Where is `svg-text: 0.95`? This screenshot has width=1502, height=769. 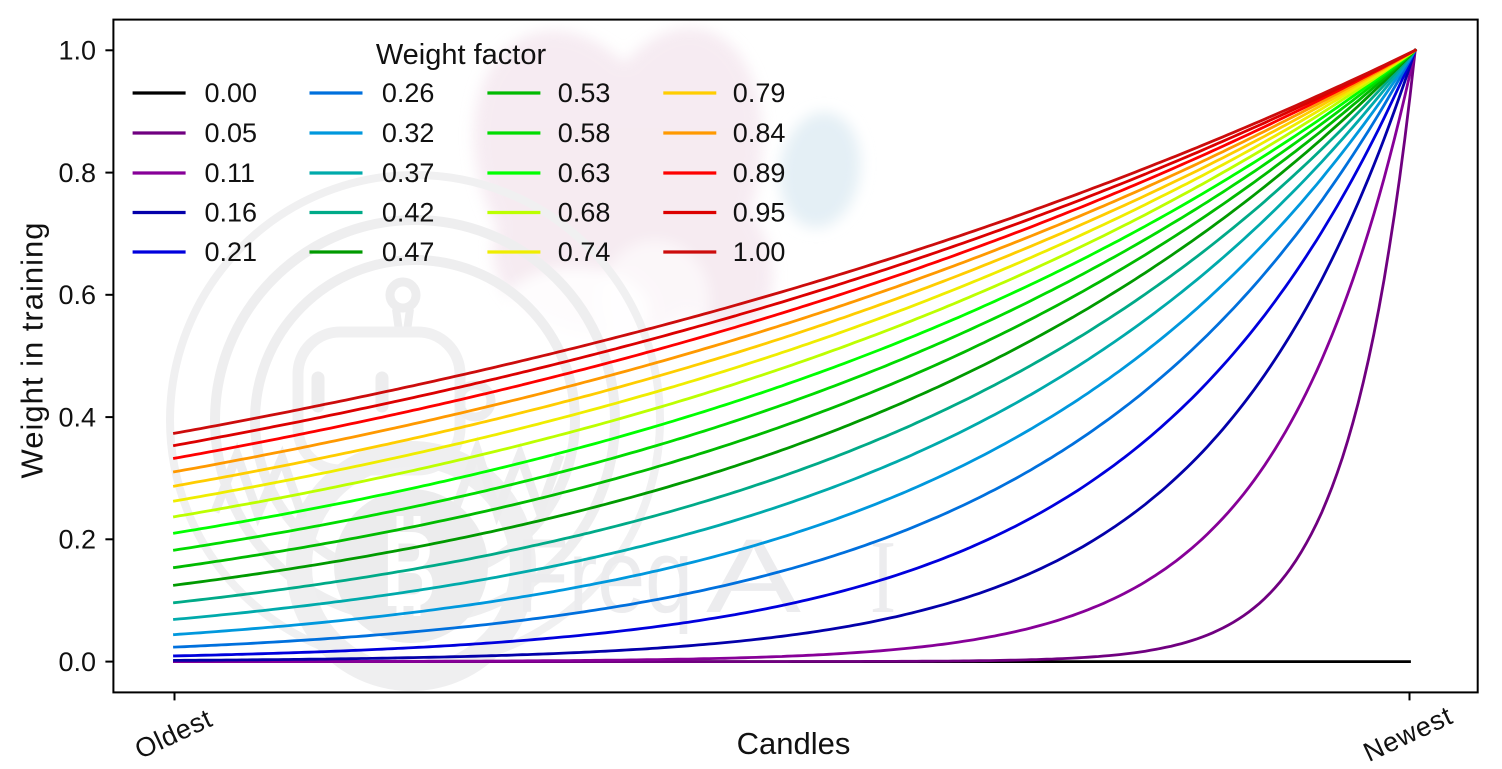
svg-text: 0.95 is located at coordinates (759, 213).